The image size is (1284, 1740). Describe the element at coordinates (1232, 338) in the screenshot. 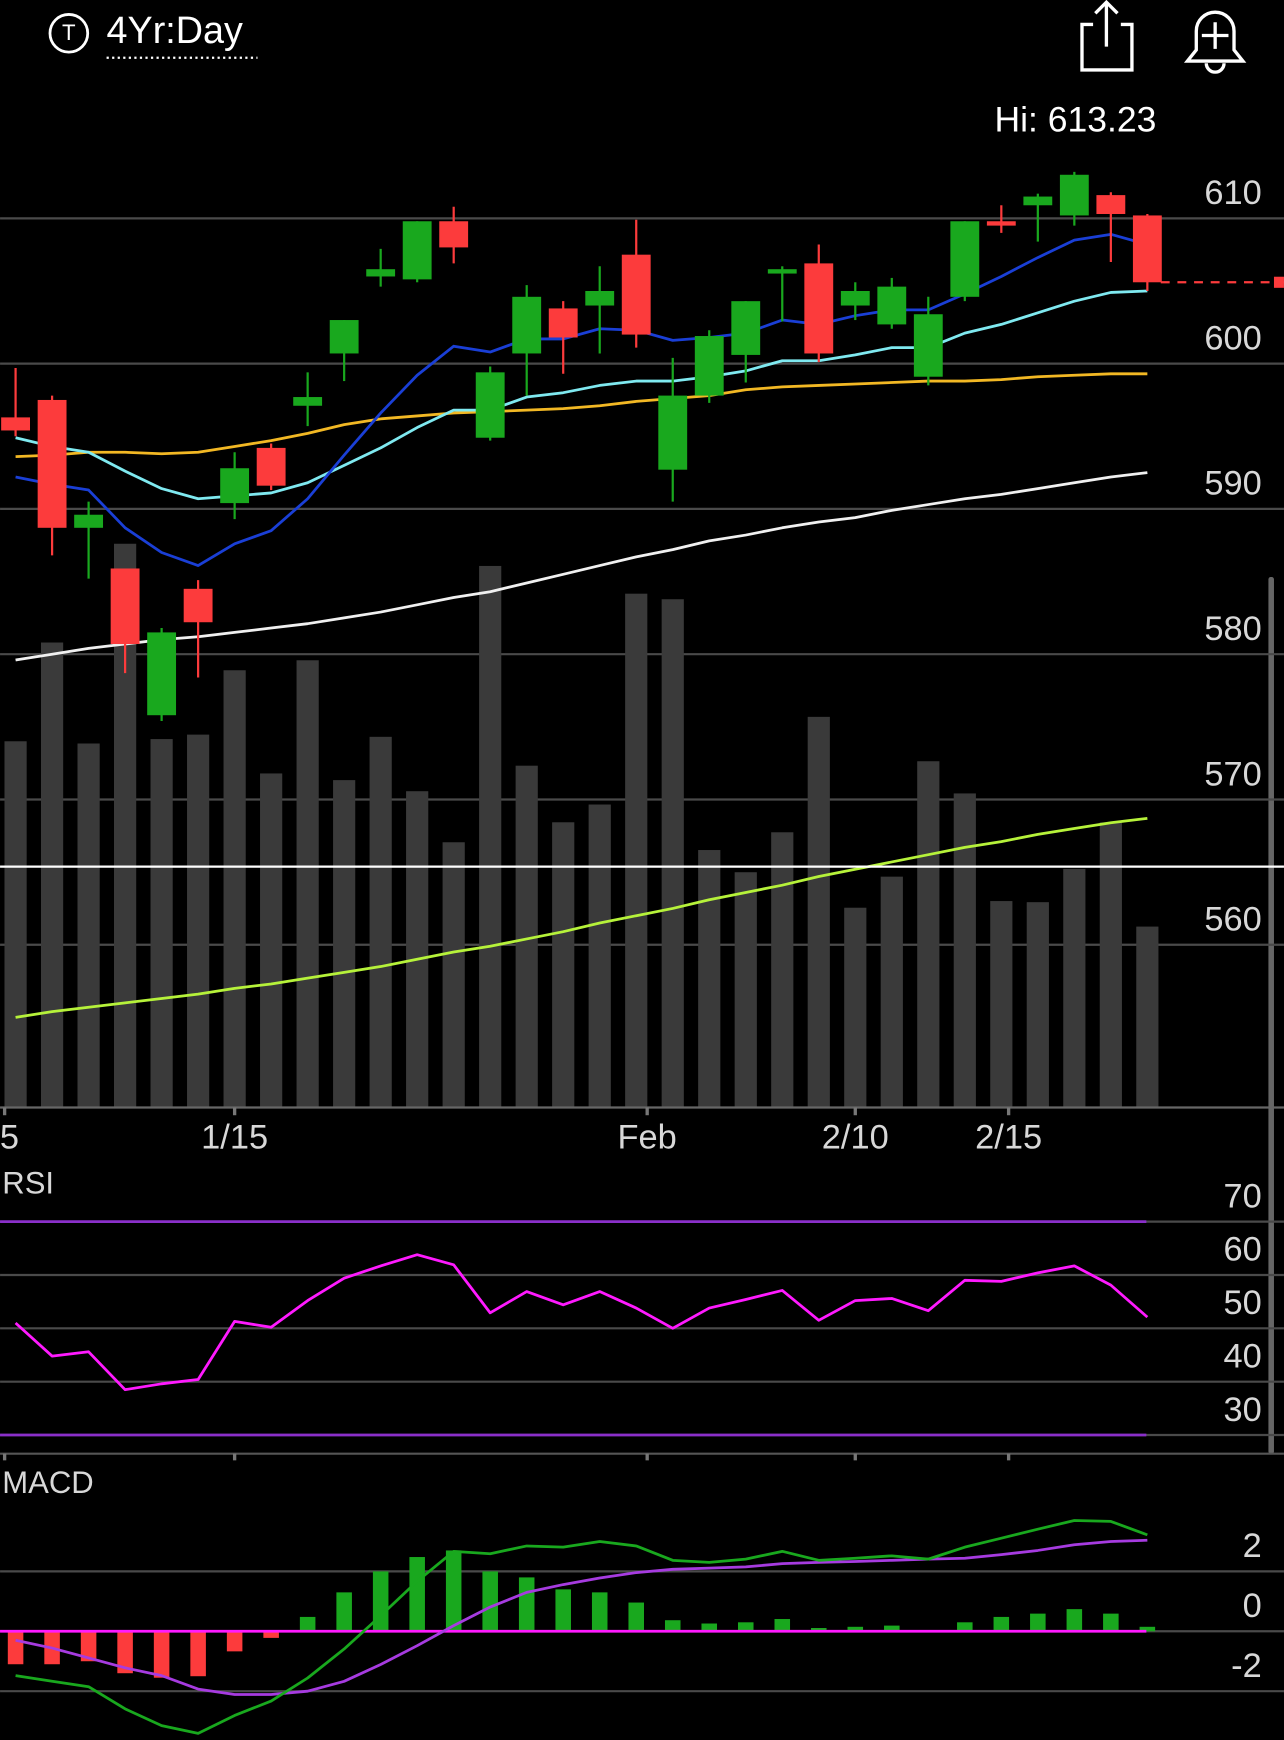

I see `y-tick-label: 600` at that location.